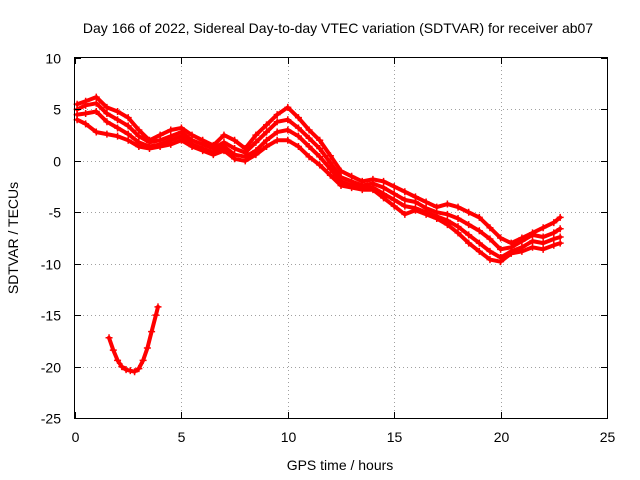 The image size is (640, 480). What do you see at coordinates (502, 437) in the screenshot?
I see `x-tick-label: 20` at bounding box center [502, 437].